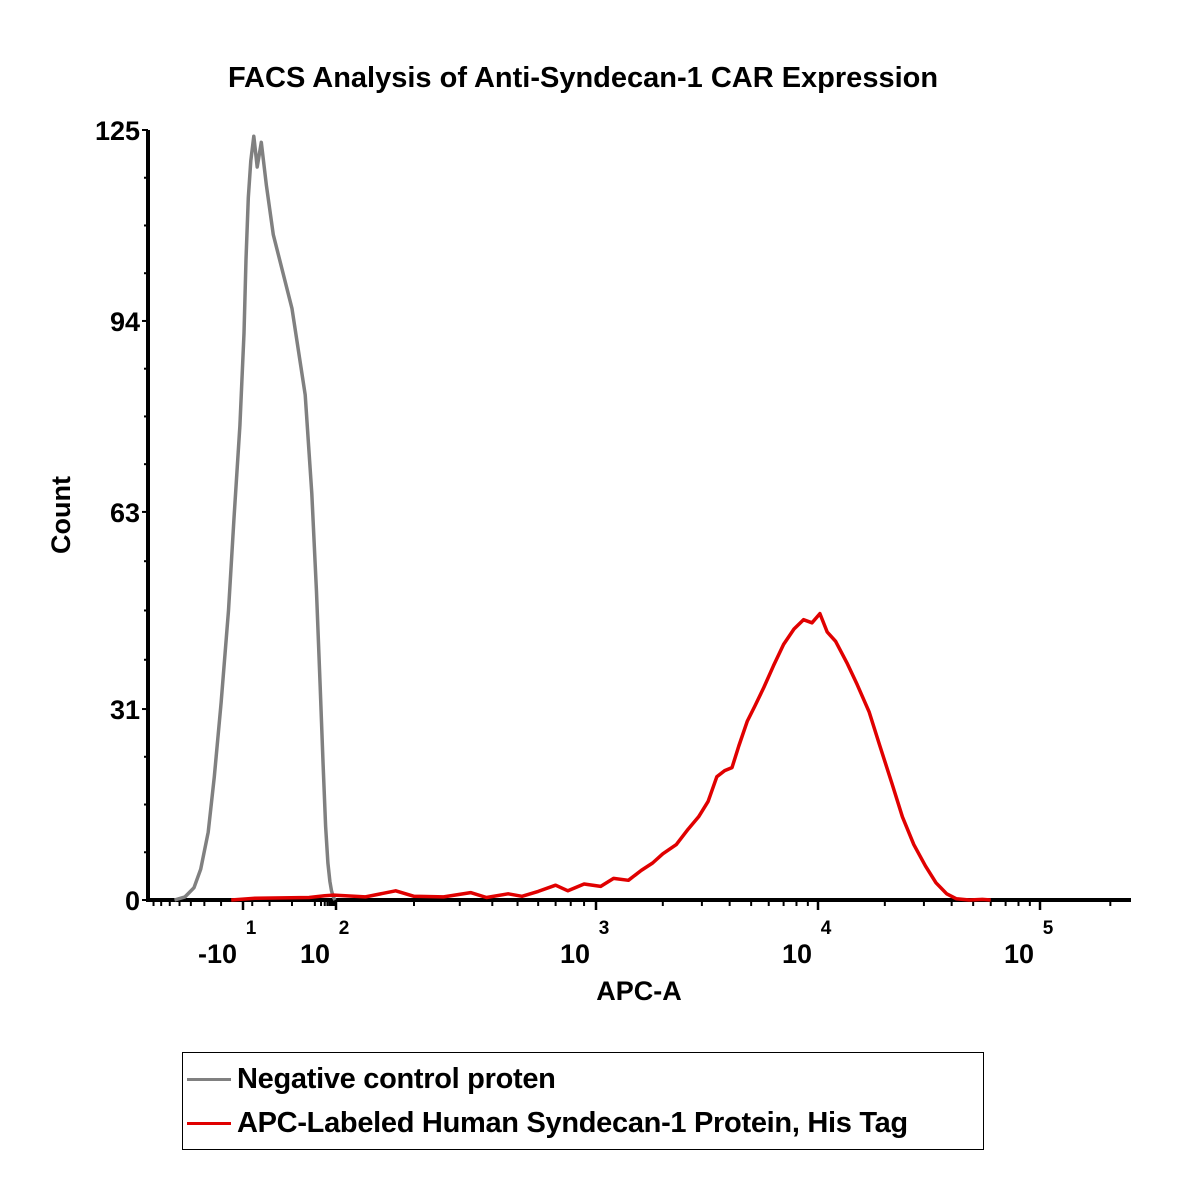  Describe the element at coordinates (61, 515) in the screenshot. I see `y-axis-label: Count` at that location.